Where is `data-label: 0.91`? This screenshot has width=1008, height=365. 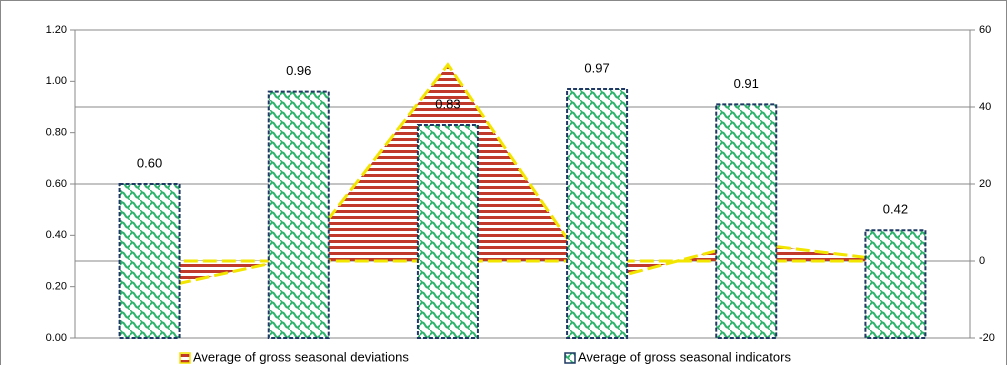
data-label: 0.91 is located at coordinates (746, 83).